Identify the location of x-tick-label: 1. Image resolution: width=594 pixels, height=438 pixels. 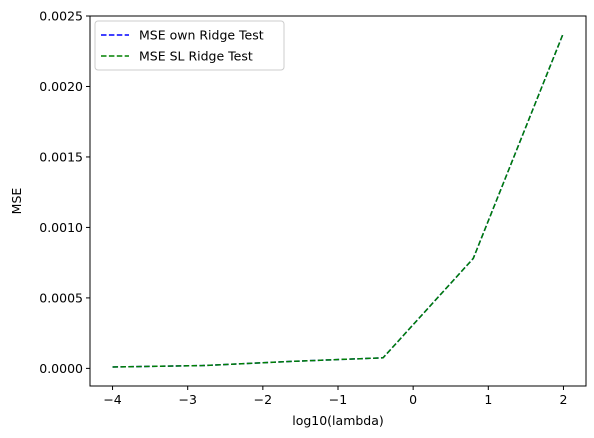
(488, 399).